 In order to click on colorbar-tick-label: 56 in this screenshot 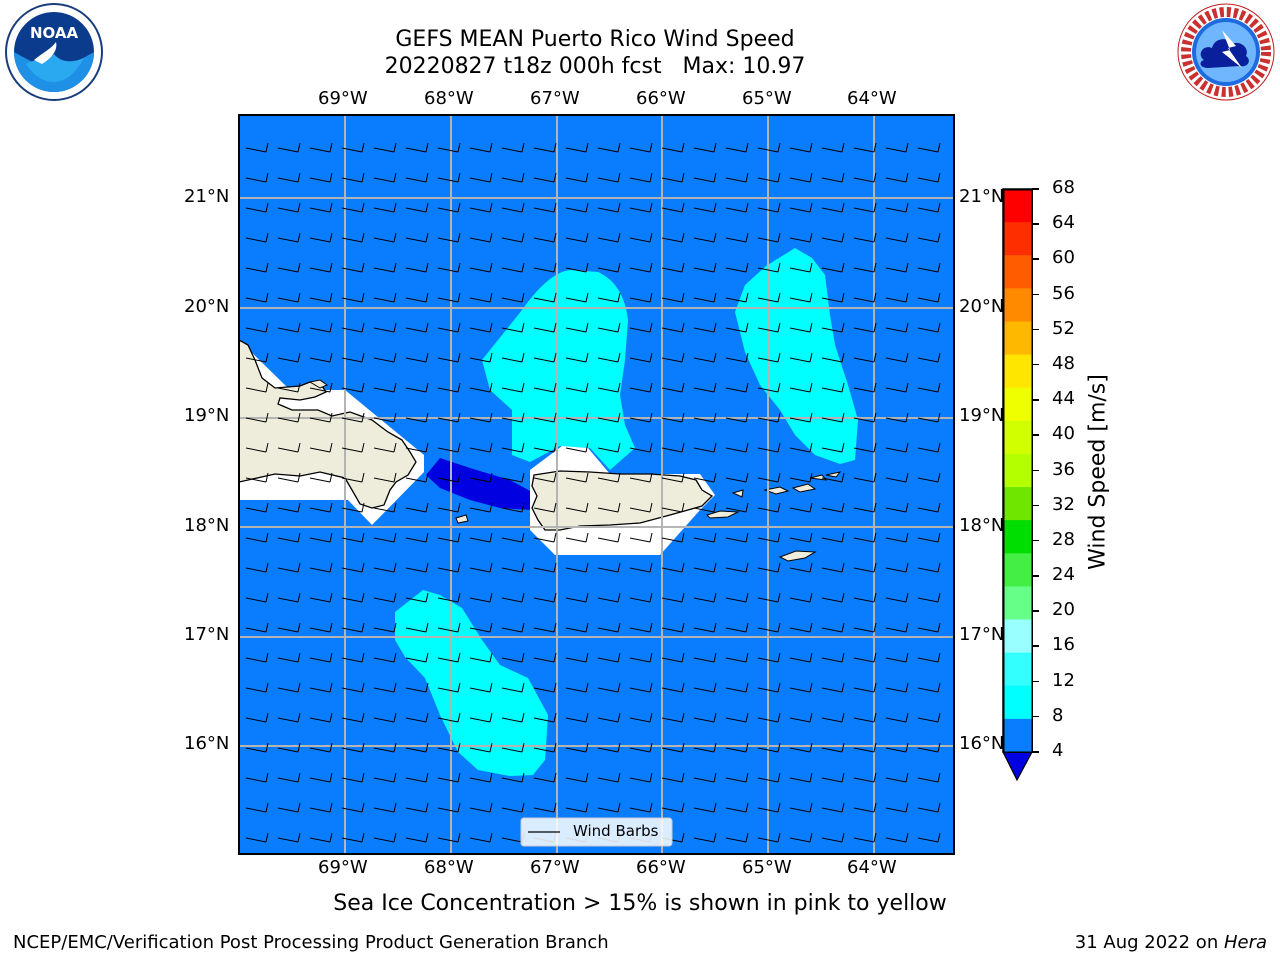, I will do `click(1063, 293)`.